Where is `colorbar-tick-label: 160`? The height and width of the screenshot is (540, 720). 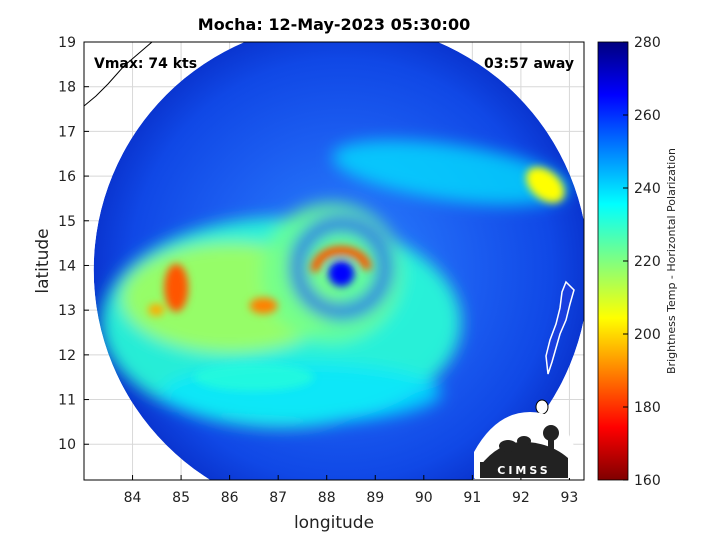
colorbar-tick-label: 160 is located at coordinates (647, 481).